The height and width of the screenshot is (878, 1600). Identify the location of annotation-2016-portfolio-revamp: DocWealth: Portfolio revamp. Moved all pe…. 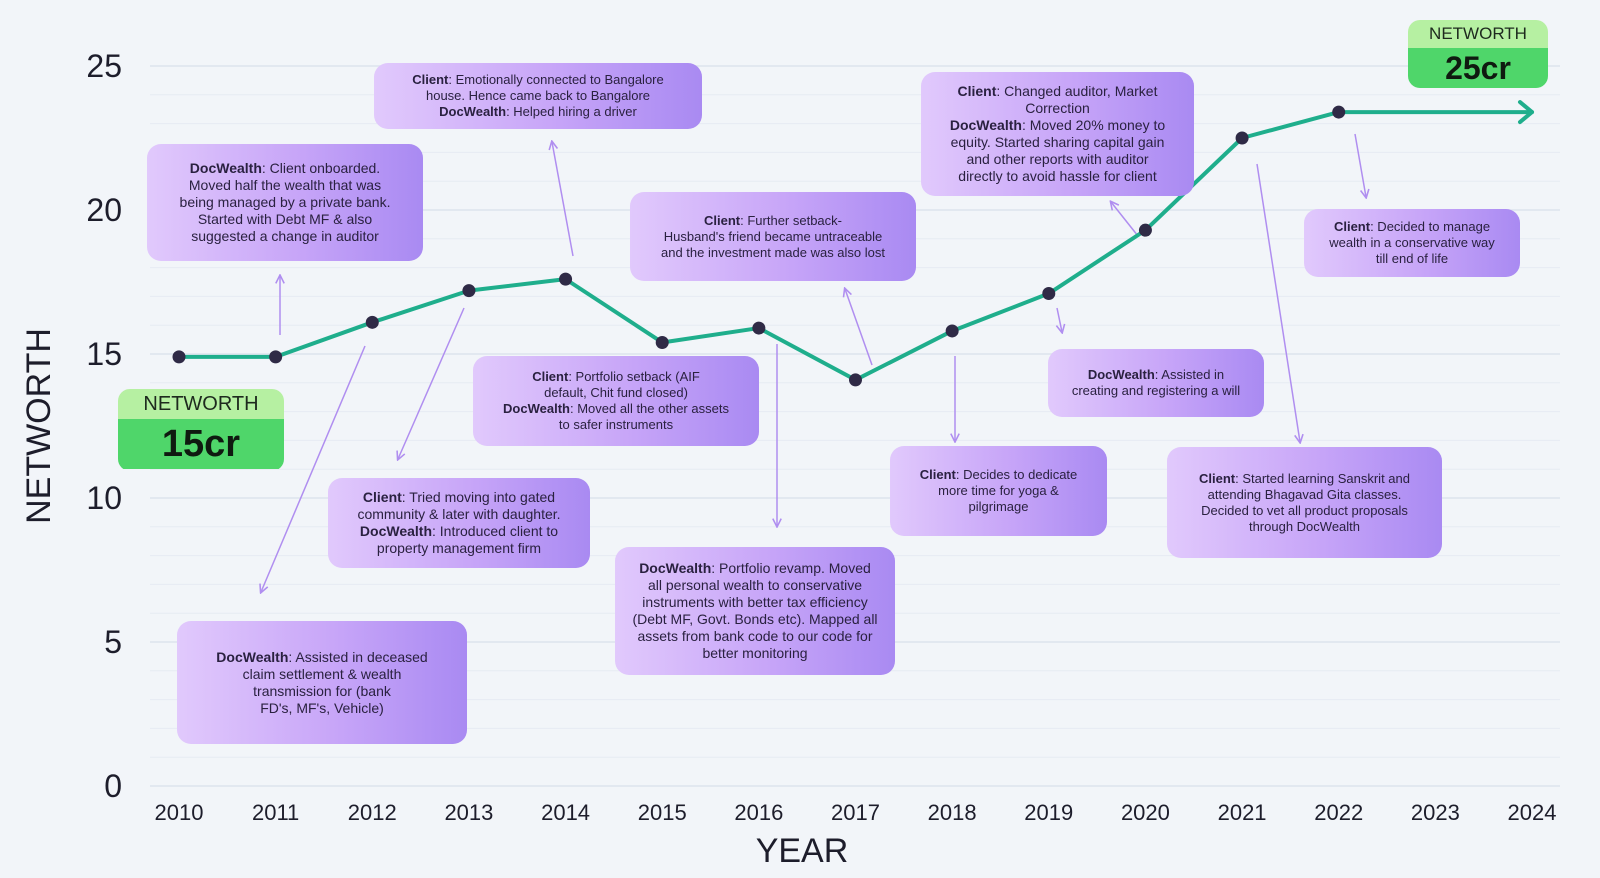
(755, 611).